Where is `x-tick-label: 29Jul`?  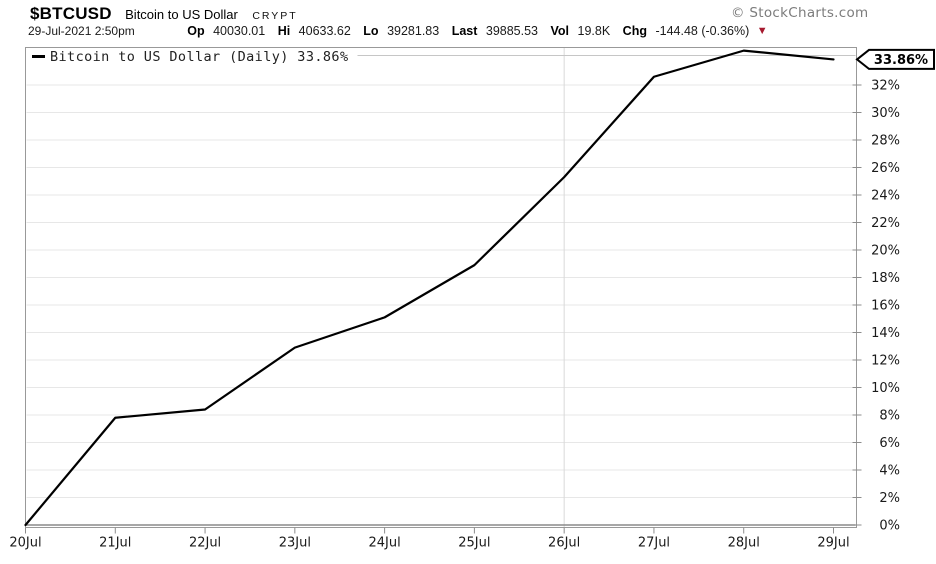
x-tick-label: 29Jul is located at coordinates (833, 543).